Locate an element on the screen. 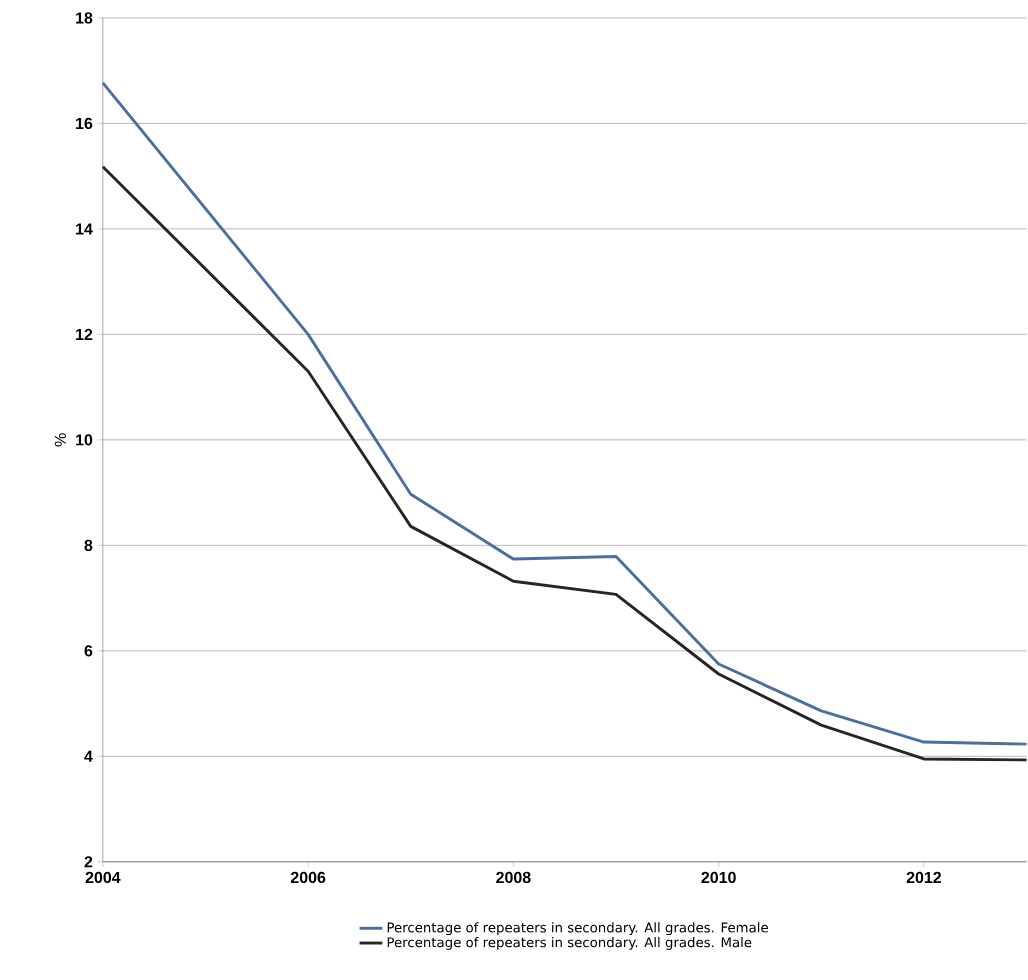  y-tick-label: 16 is located at coordinates (84, 123).